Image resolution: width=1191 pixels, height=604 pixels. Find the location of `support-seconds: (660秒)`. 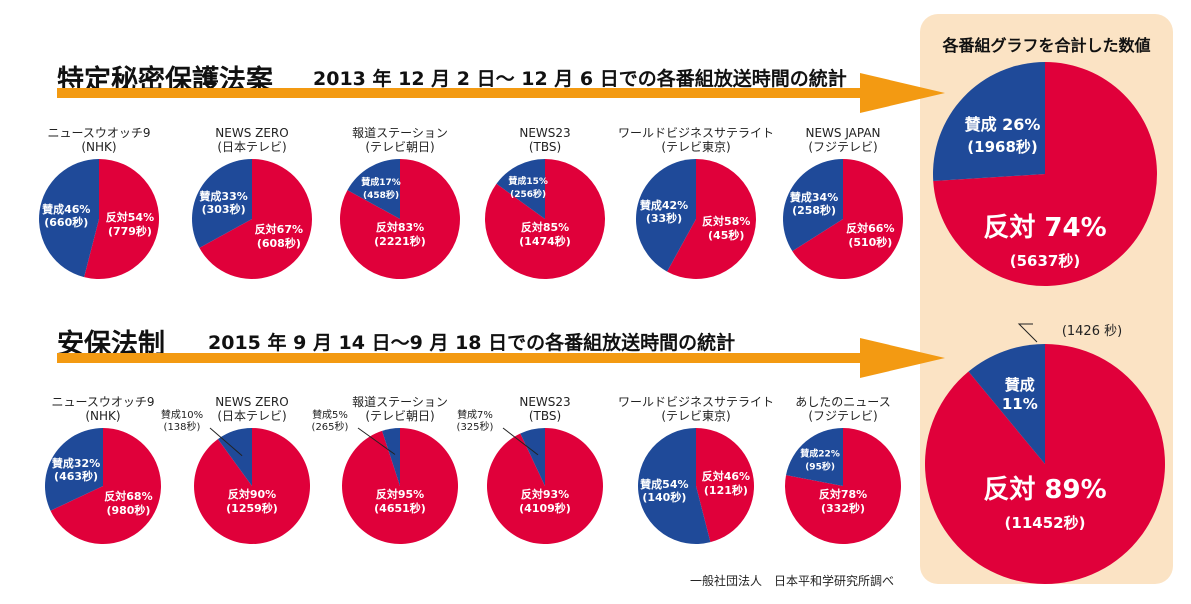

support-seconds: (660秒) is located at coordinates (66, 222).